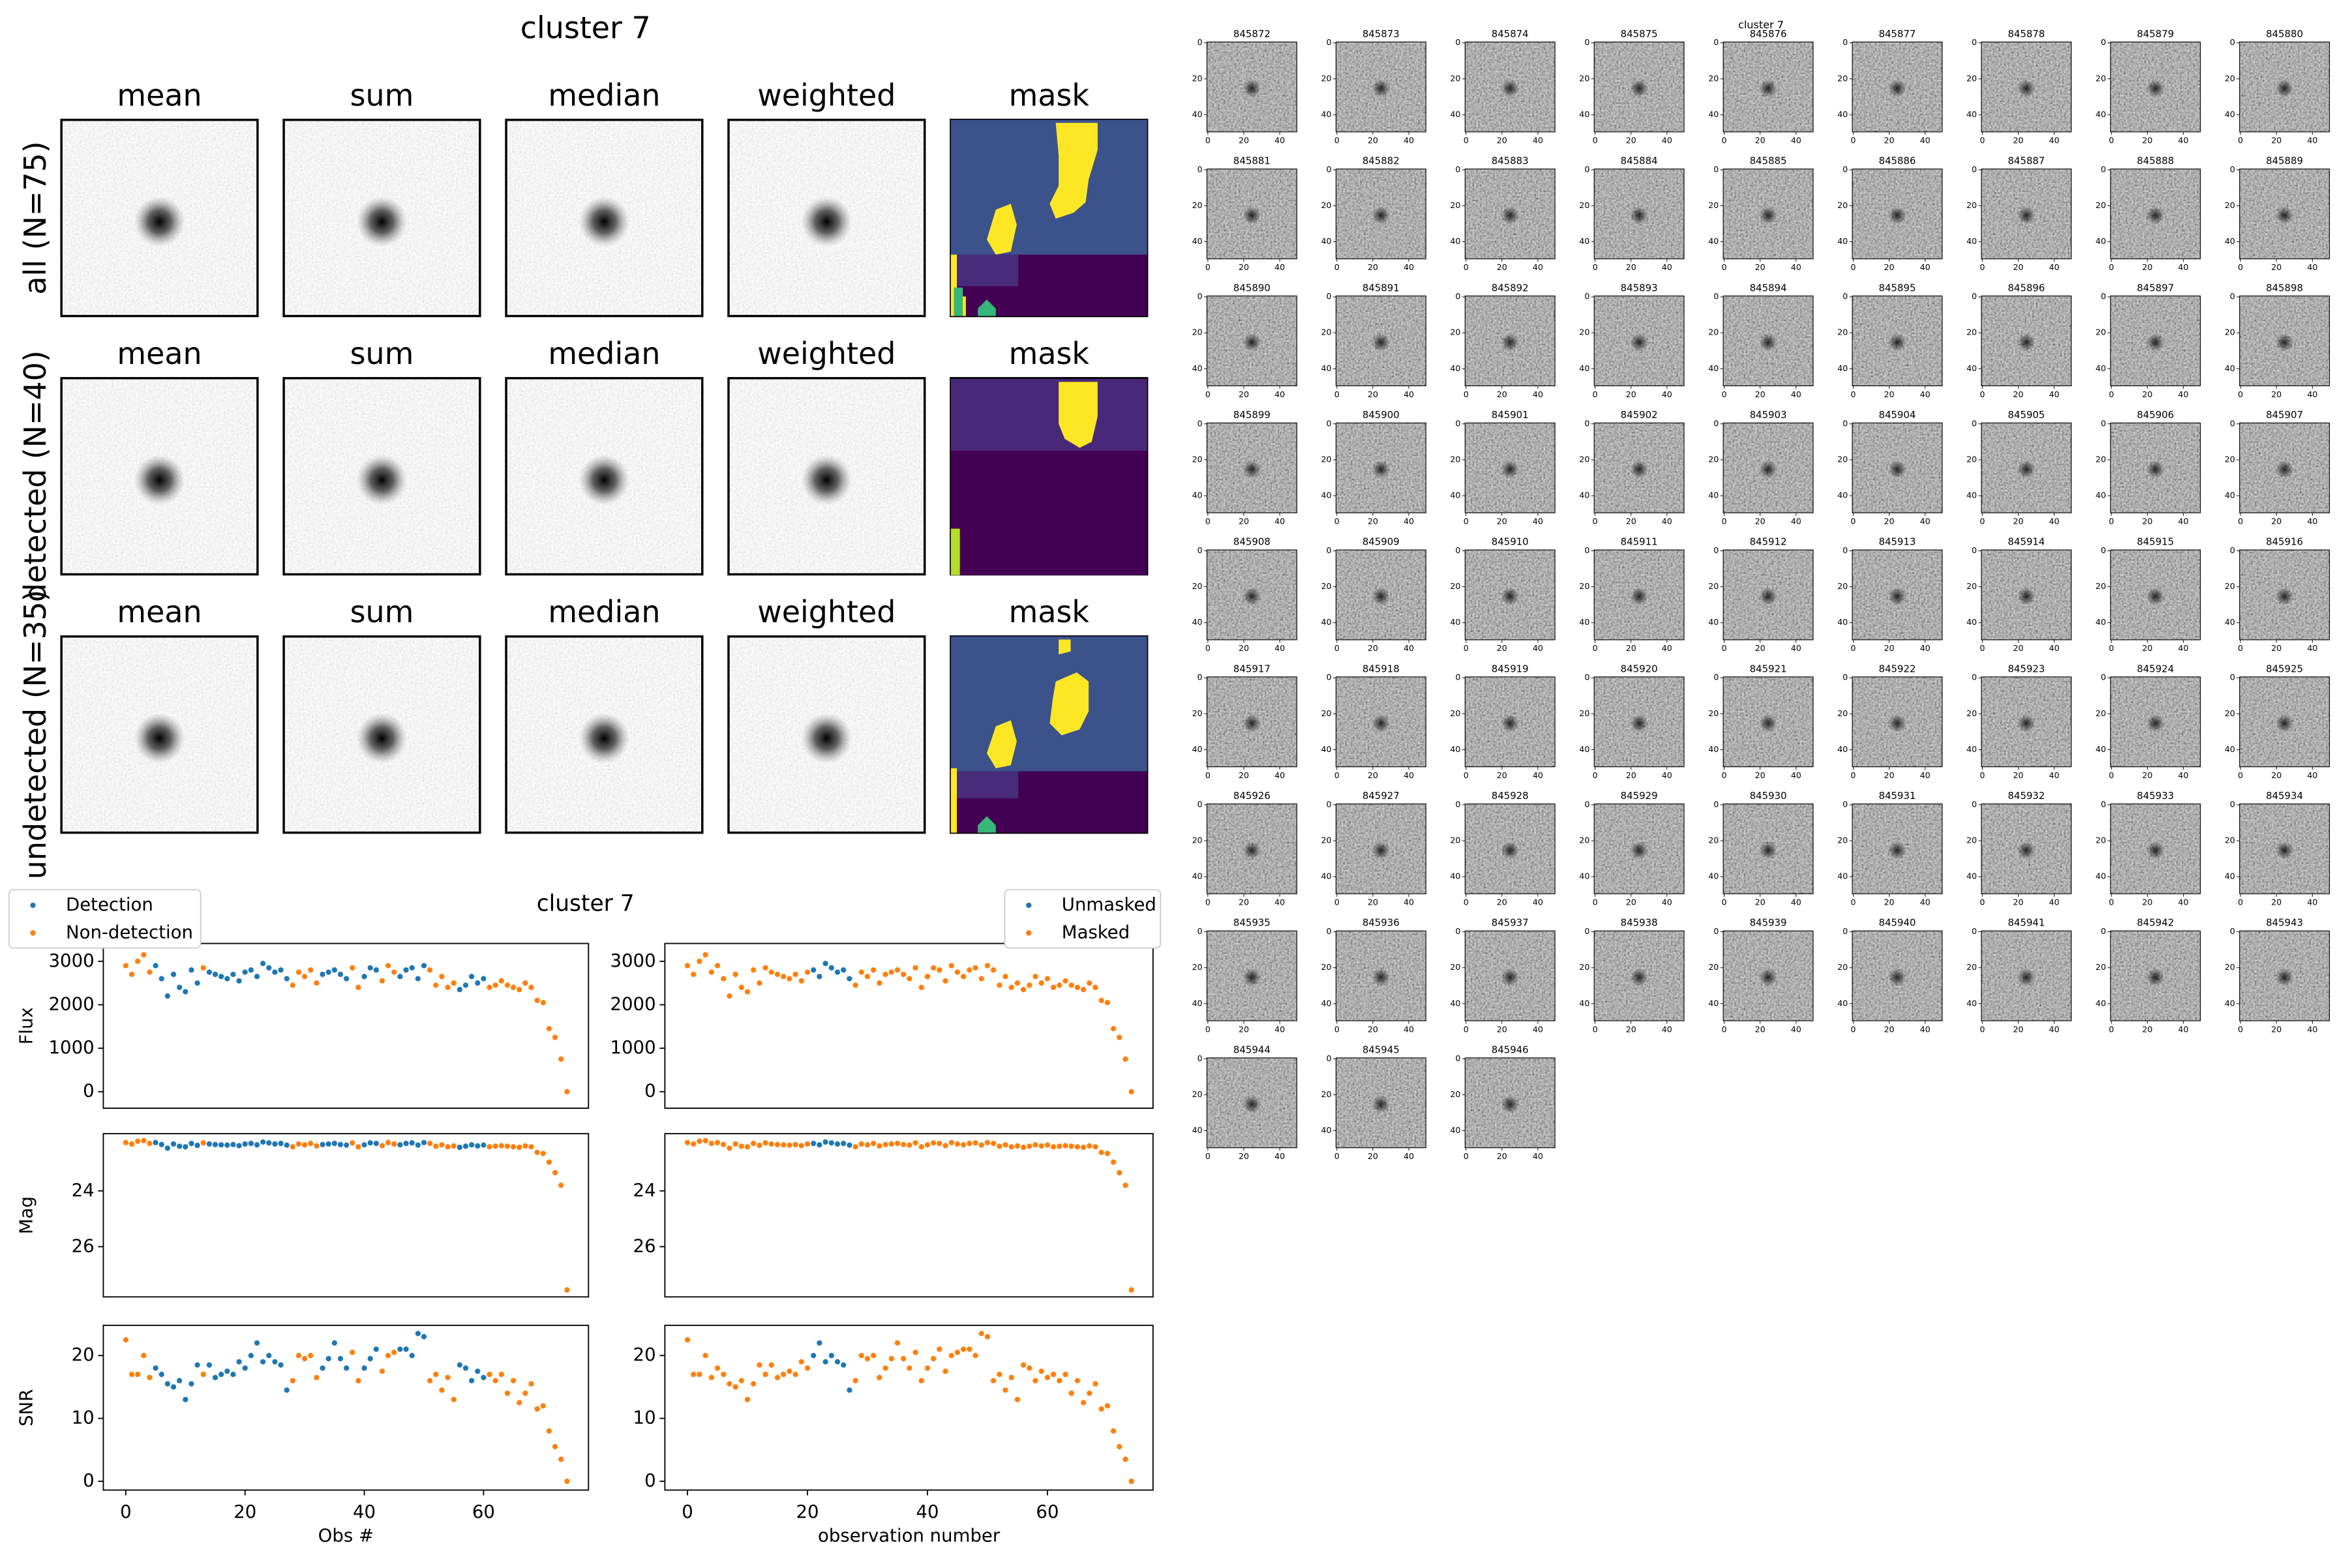 The image size is (2348, 1568). What do you see at coordinates (1639, 923) in the screenshot?
I see `thumbnail-label: 845938` at bounding box center [1639, 923].